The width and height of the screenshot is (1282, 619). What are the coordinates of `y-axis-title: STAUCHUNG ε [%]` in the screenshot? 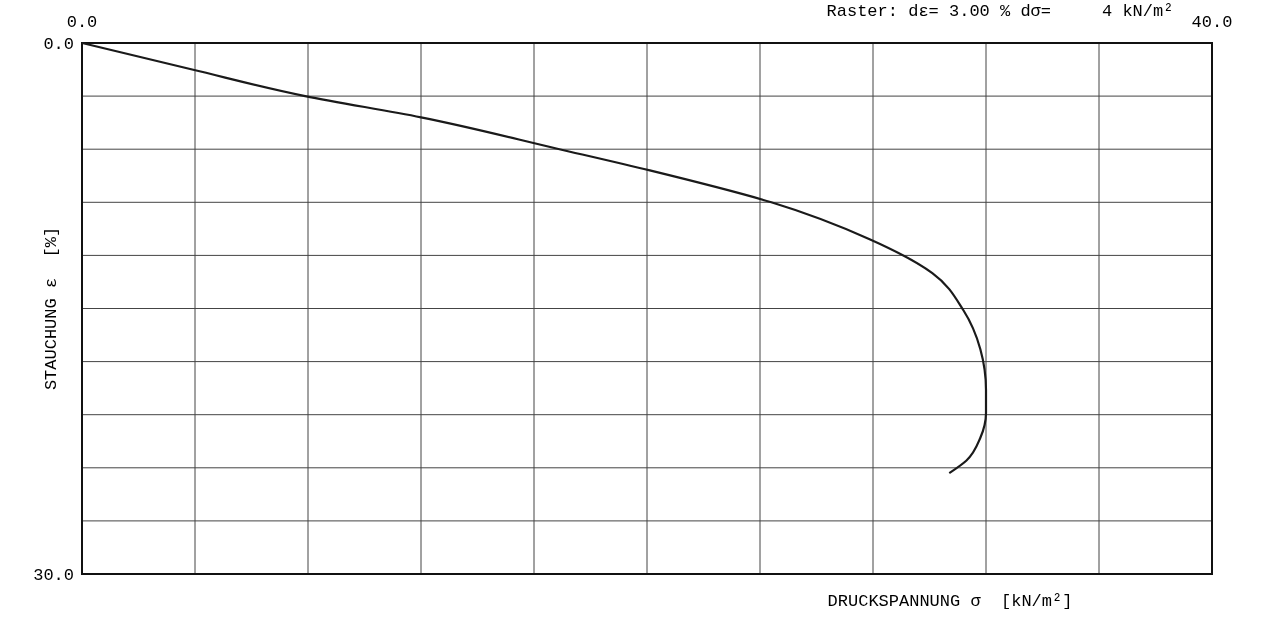 It's located at (51, 308).